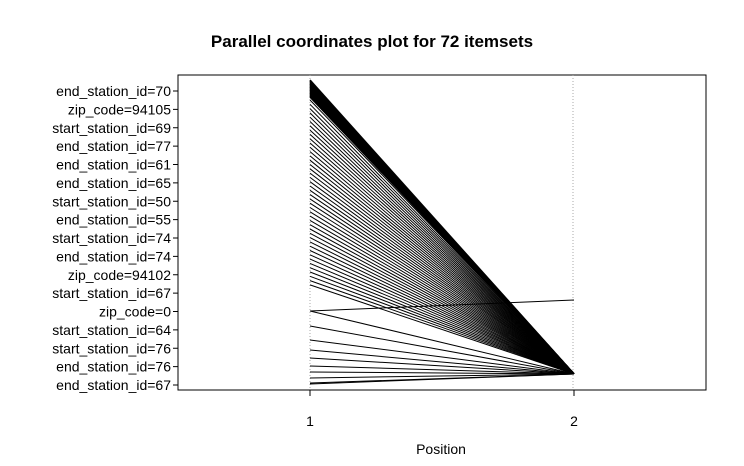  I want to click on y-tick-label: end_station_id=70, so click(113, 91).